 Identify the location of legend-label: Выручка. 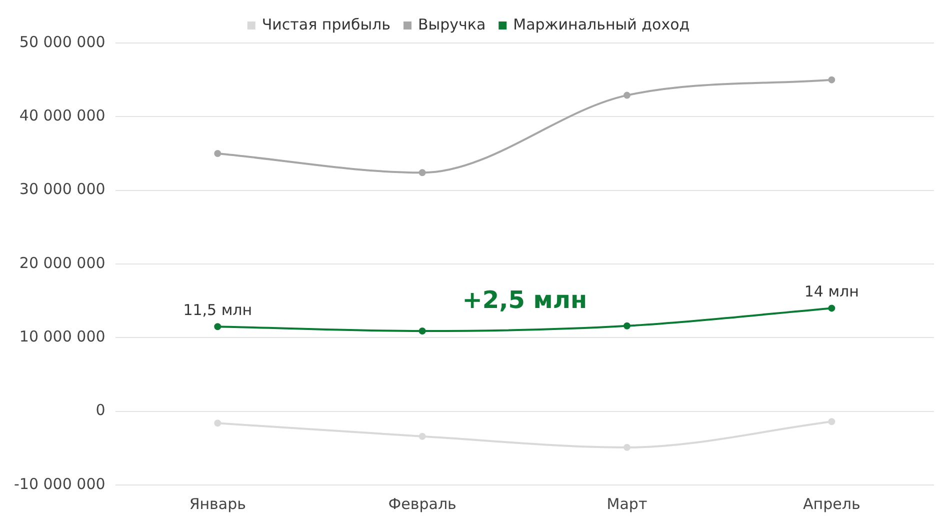
(452, 24).